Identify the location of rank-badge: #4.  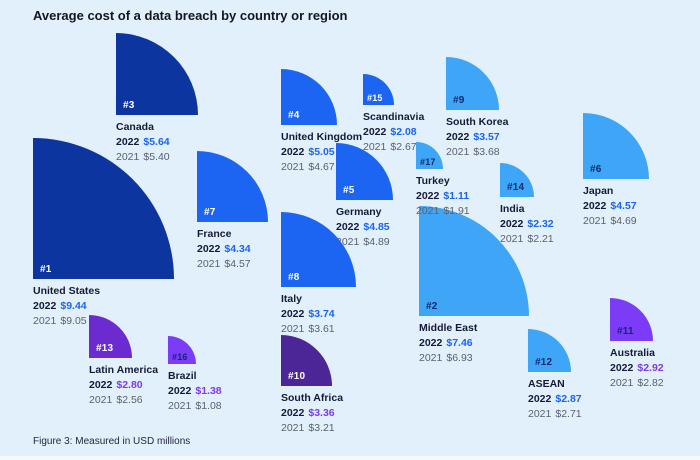
(294, 115).